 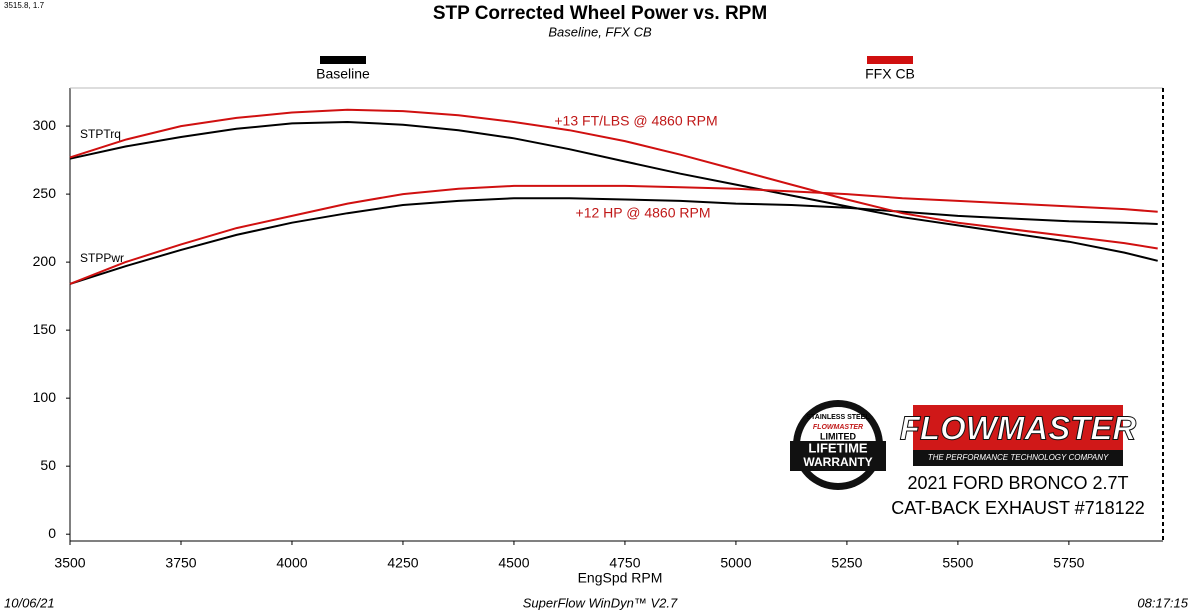 I want to click on curve-label: STPTrq, so click(x=100, y=134).